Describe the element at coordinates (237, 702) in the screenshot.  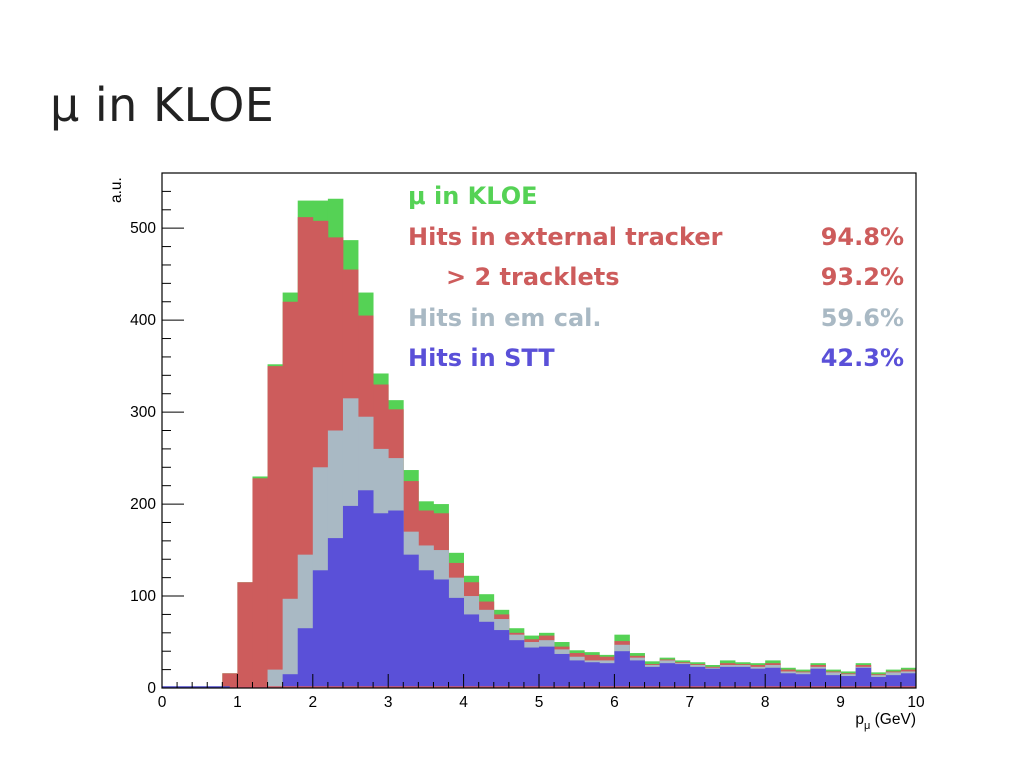
I see `x-tick-label: 1` at that location.